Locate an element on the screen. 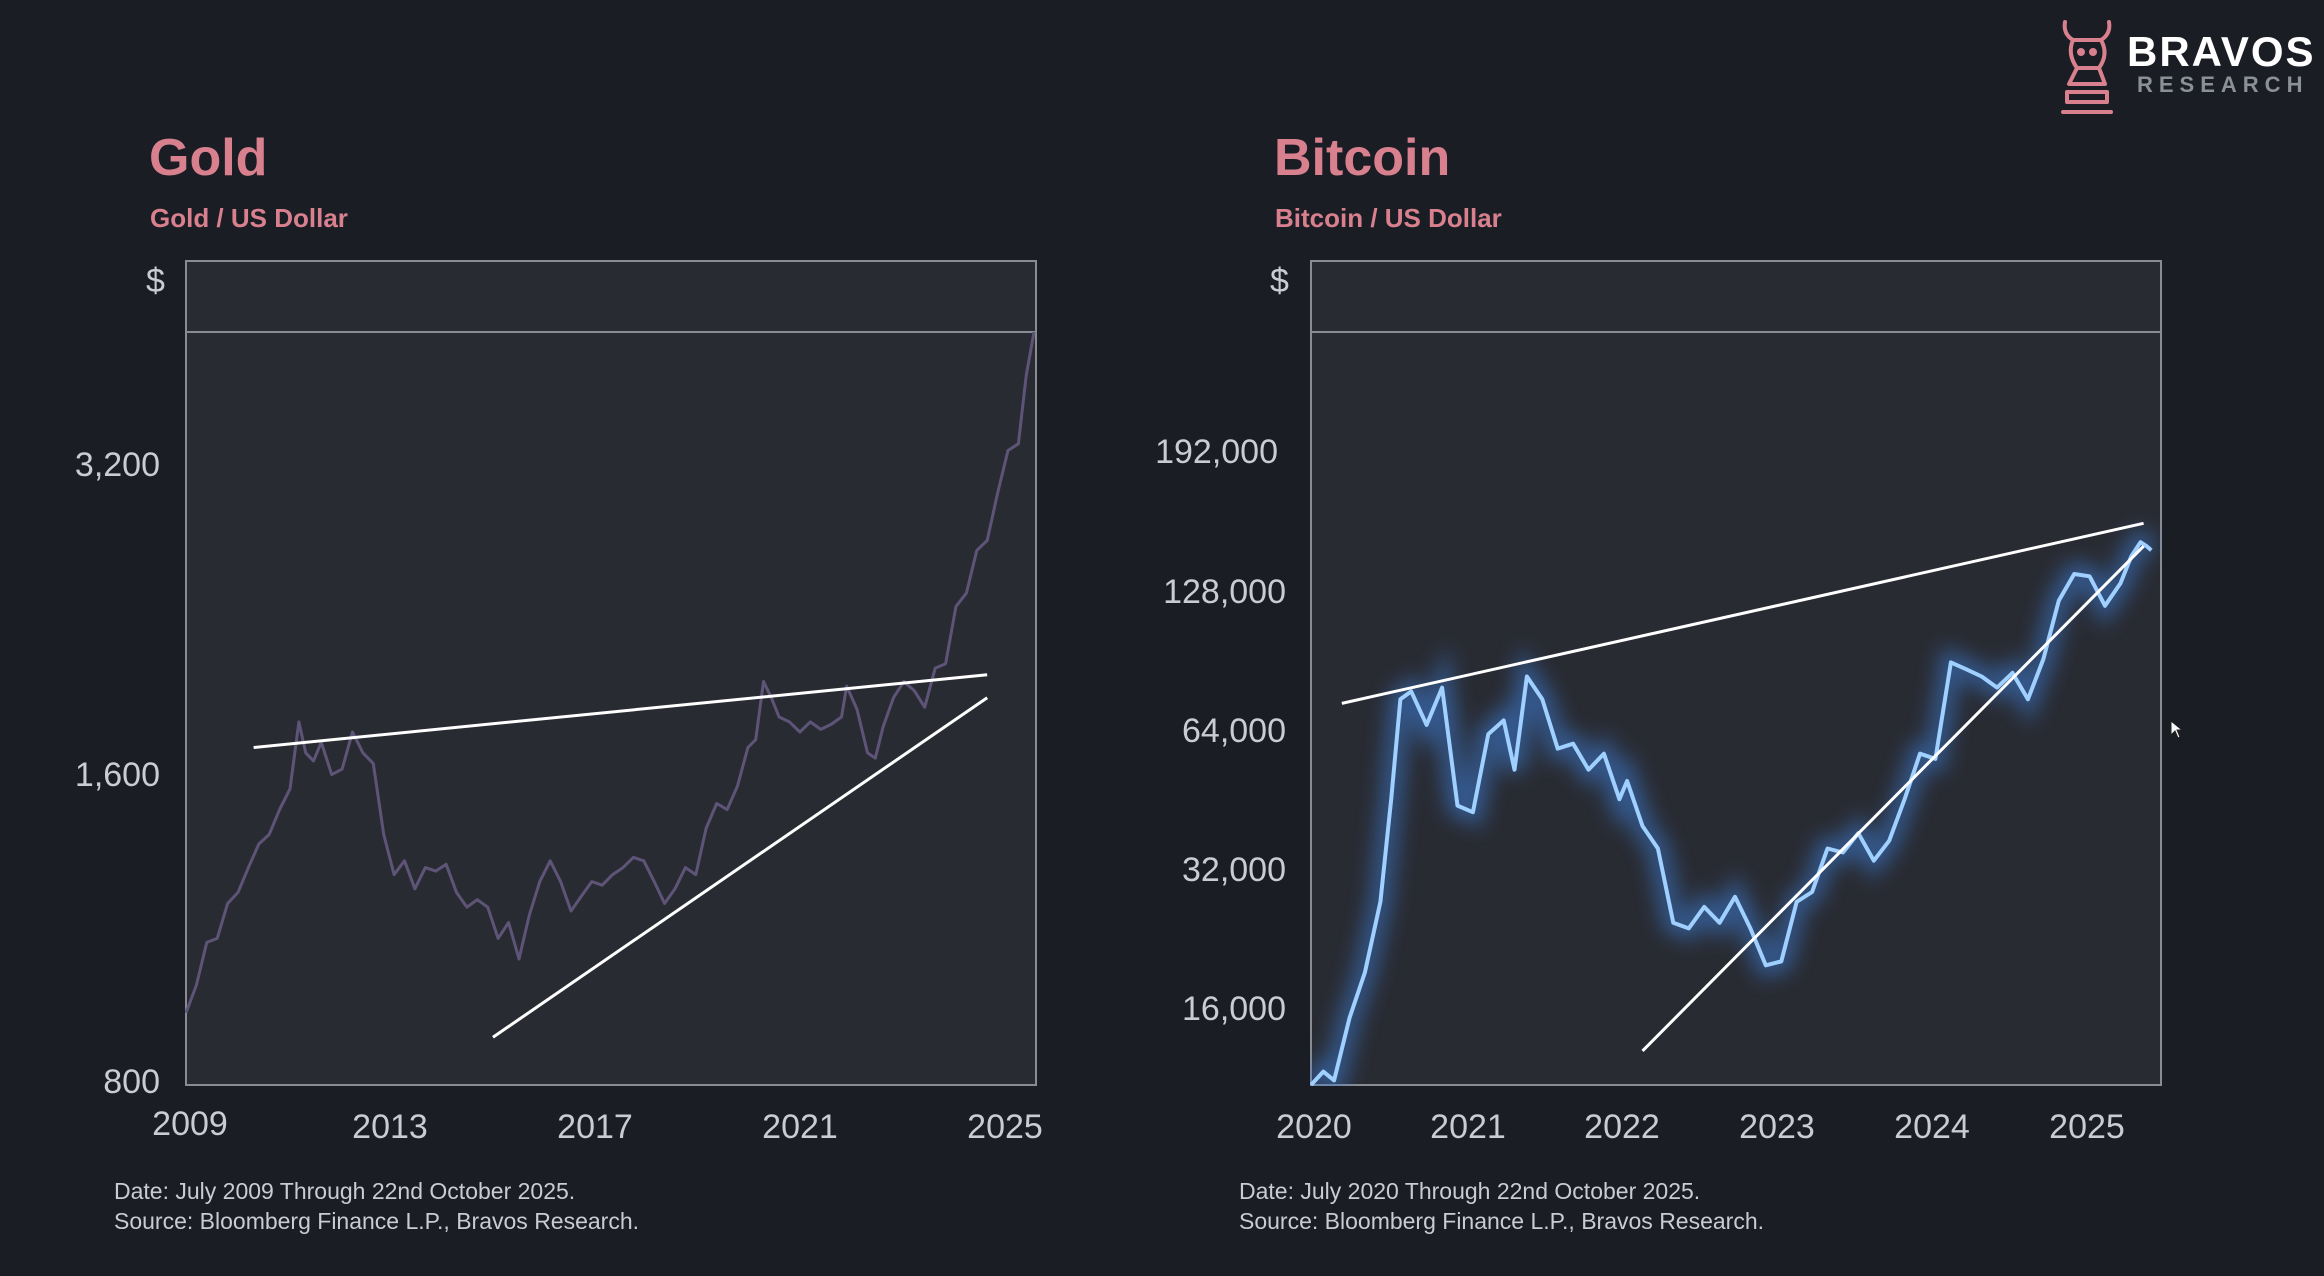 The width and height of the screenshot is (2324, 1276). bitcoin-x-tick: 2023 is located at coordinates (1777, 1127).